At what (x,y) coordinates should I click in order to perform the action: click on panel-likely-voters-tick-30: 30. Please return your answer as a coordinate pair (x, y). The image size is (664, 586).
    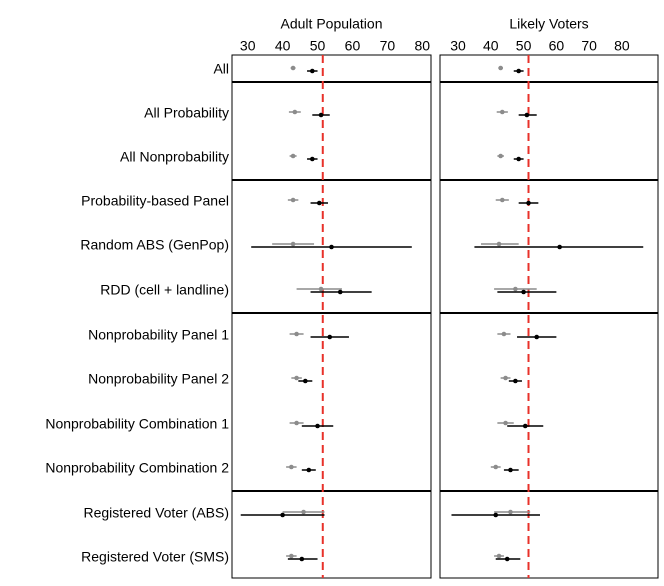
    Looking at the image, I should click on (458, 46).